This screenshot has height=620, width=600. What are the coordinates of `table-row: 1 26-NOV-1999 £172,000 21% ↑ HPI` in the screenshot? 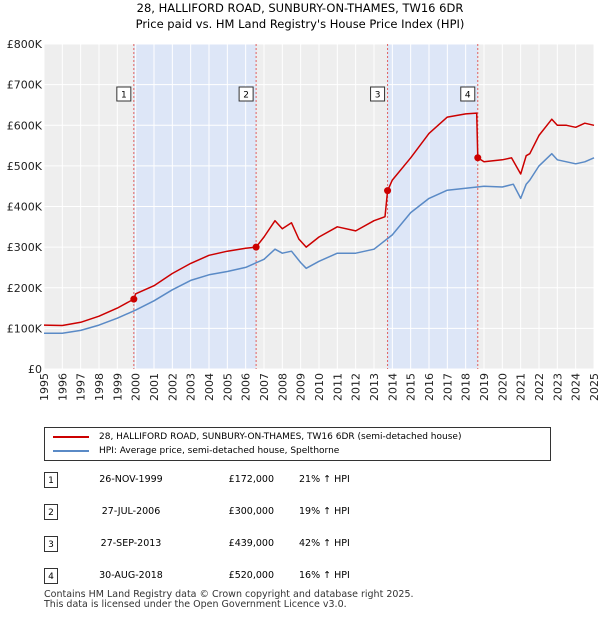 It's located at (244, 480).